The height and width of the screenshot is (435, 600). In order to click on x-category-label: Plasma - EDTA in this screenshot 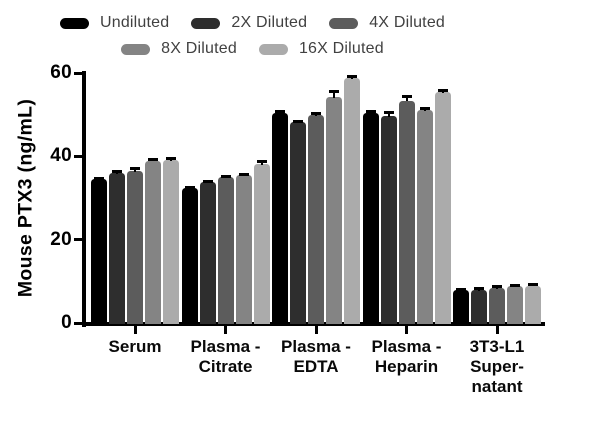, I will do `click(316, 357)`.